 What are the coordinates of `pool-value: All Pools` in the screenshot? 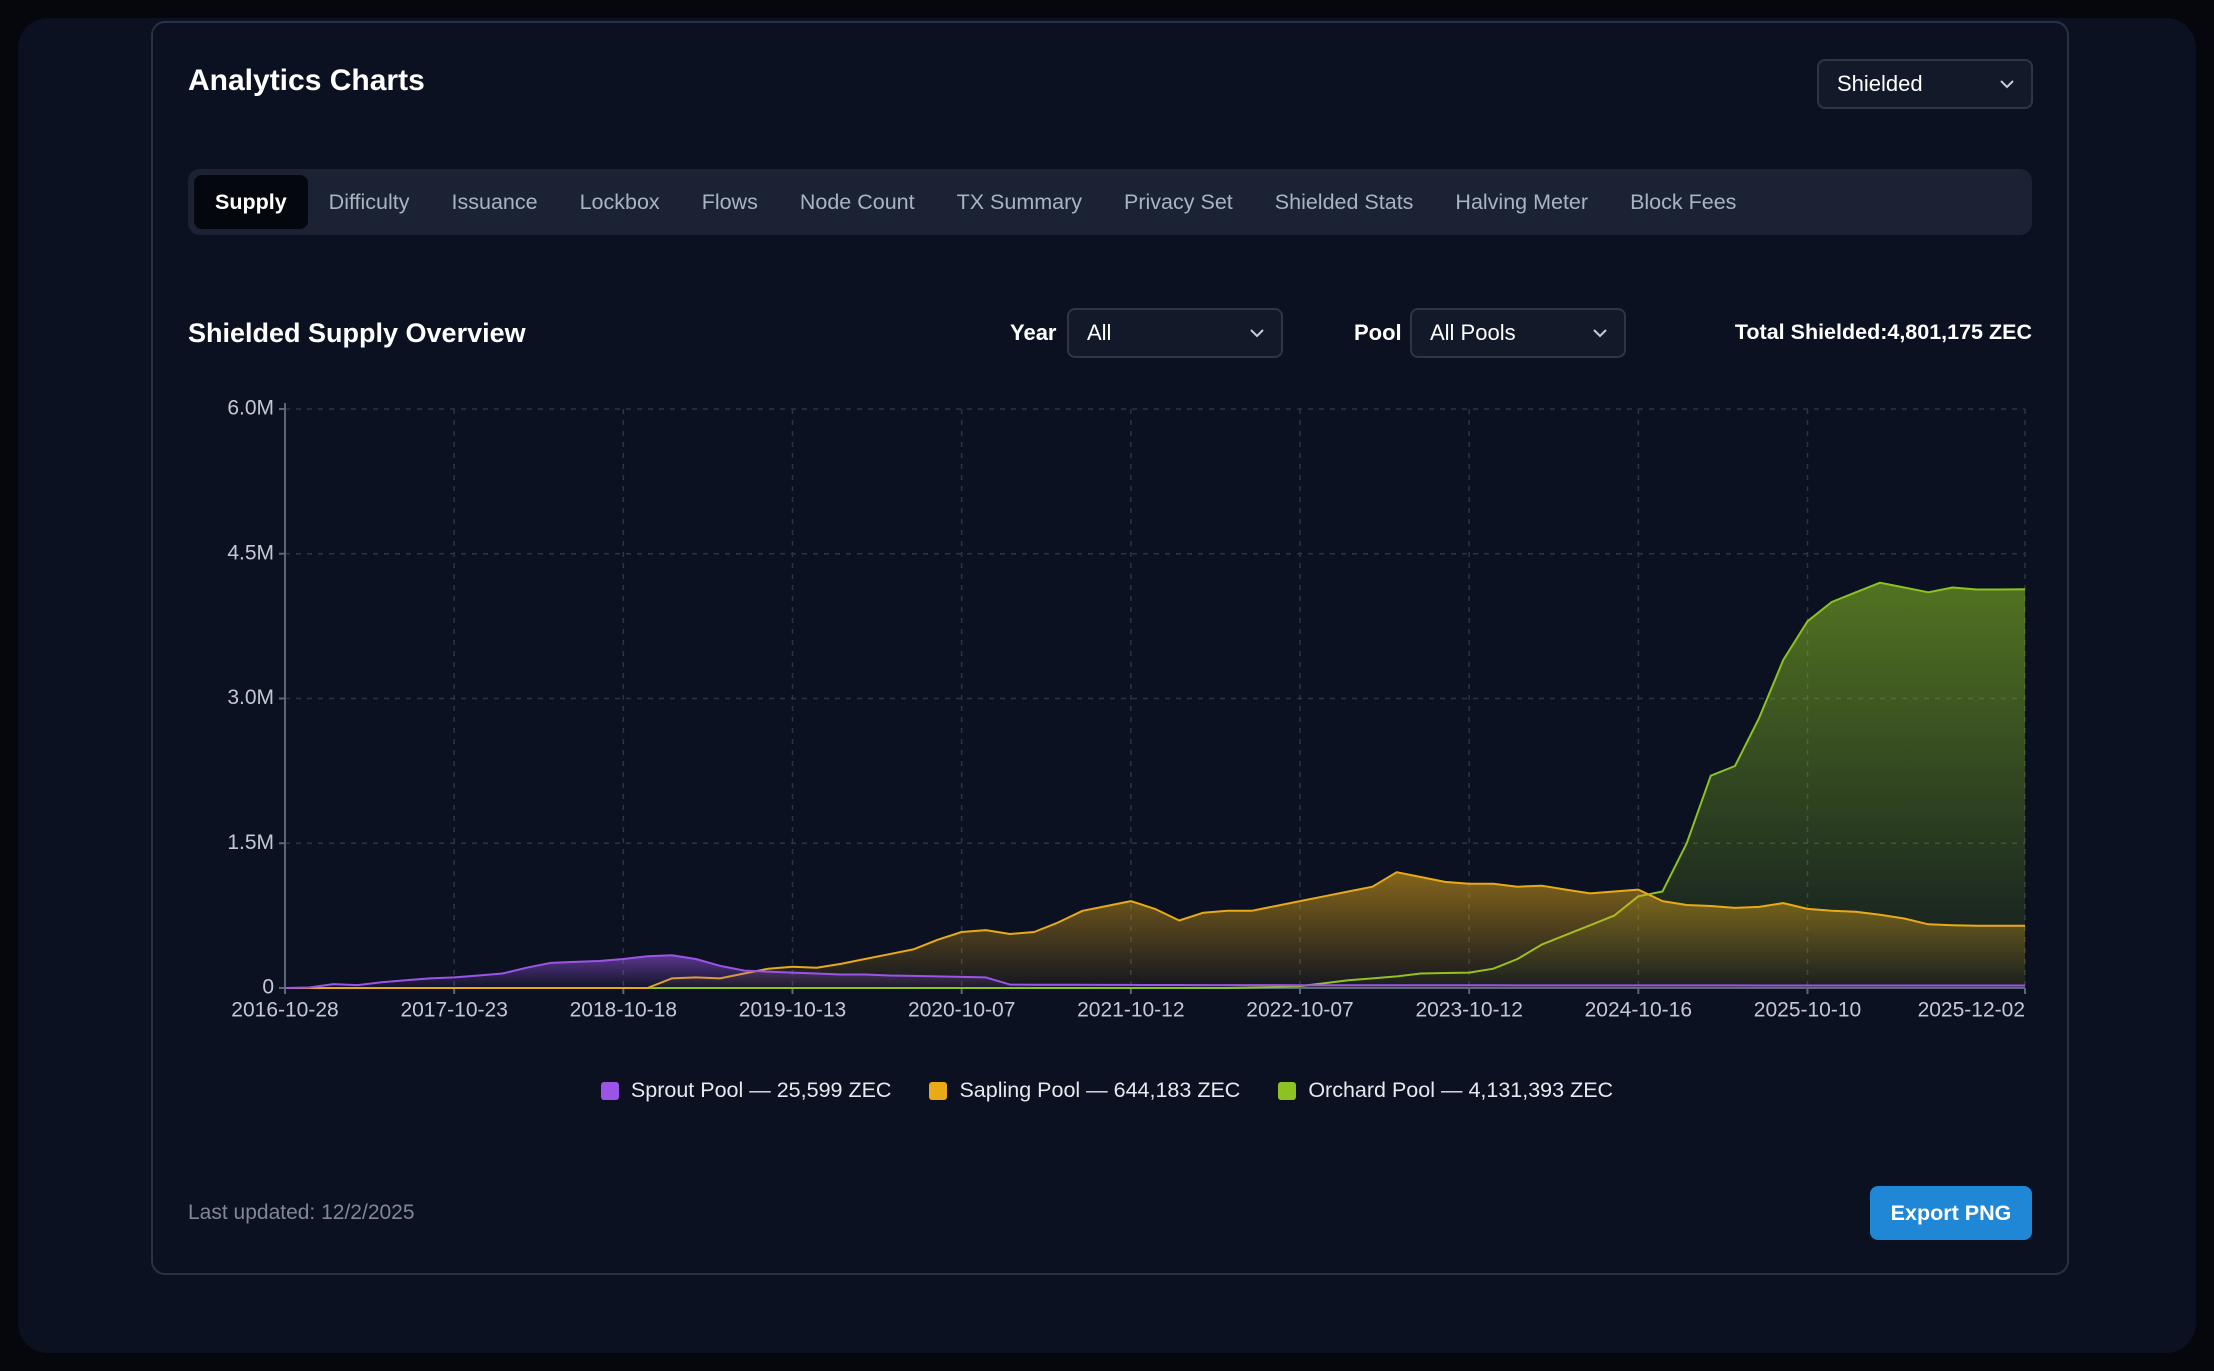 It's located at (1473, 332).